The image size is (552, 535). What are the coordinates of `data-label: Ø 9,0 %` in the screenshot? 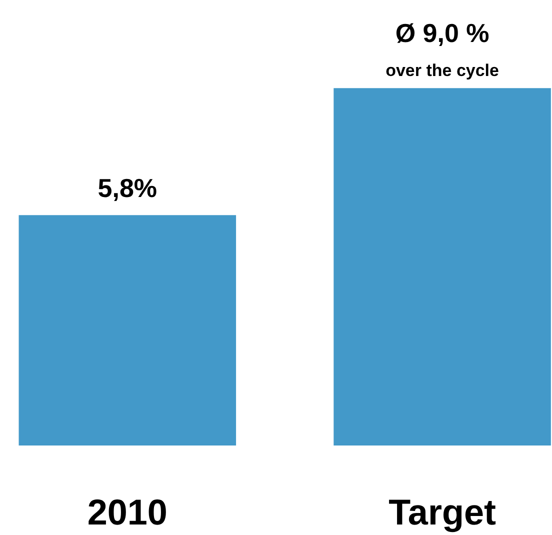 It's located at (442, 33).